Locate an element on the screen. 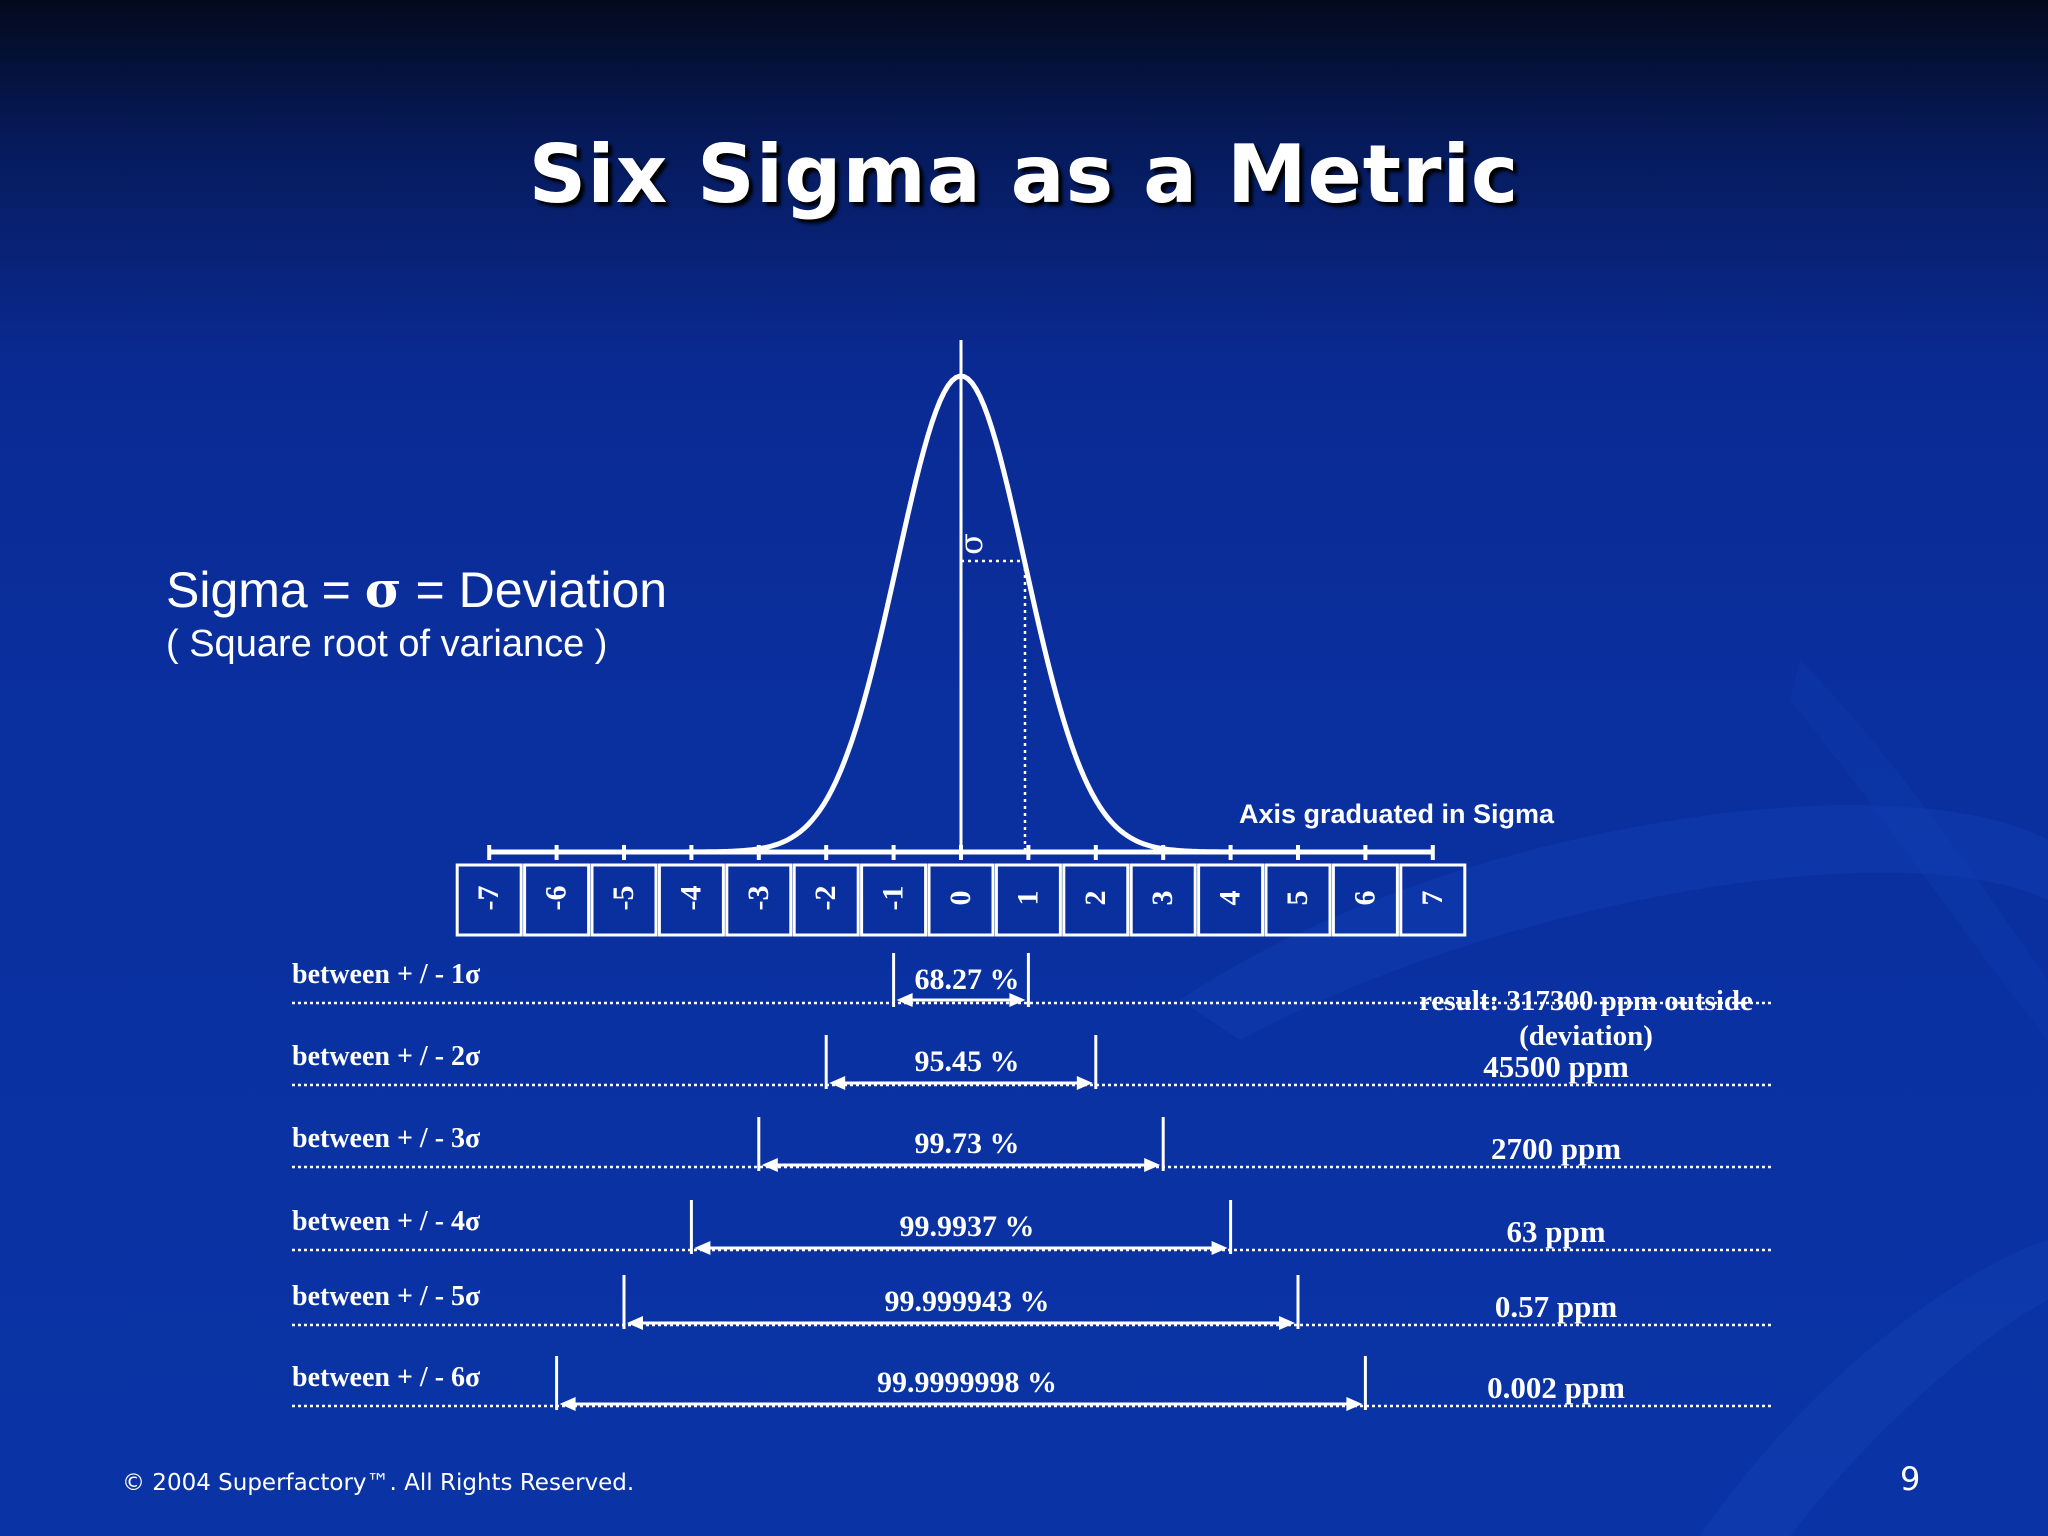 The height and width of the screenshot is (1536, 2048). definition-meaning: = Deviation is located at coordinates (541, 590).